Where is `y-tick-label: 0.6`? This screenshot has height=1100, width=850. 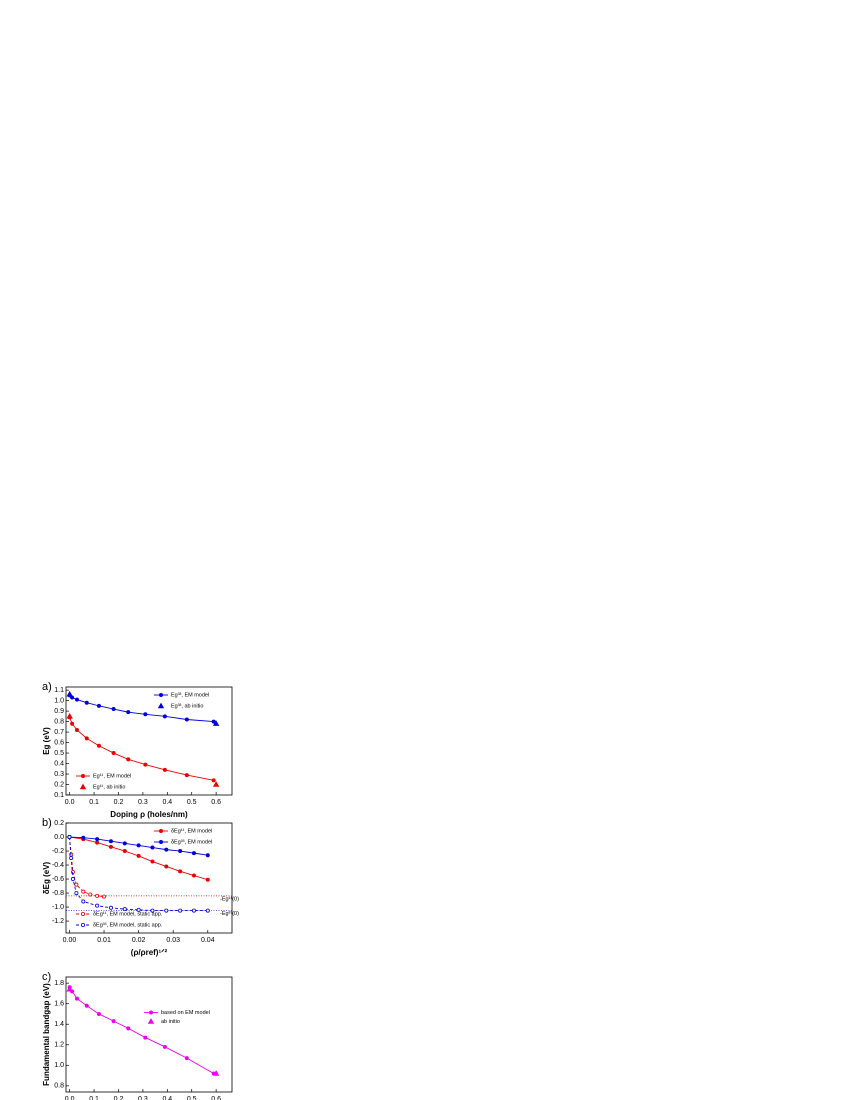 y-tick-label: 0.6 is located at coordinates (59, 742).